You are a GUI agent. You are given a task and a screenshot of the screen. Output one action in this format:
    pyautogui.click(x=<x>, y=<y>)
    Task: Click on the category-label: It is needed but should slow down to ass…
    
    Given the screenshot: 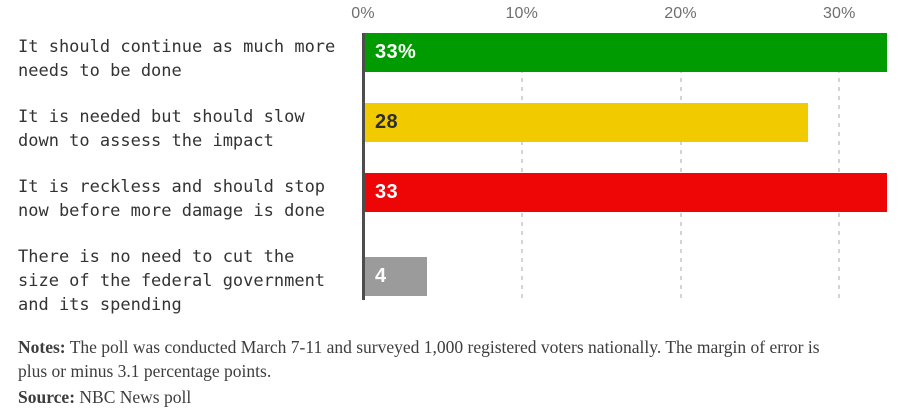 What is the action you would take?
    pyautogui.click(x=161, y=129)
    